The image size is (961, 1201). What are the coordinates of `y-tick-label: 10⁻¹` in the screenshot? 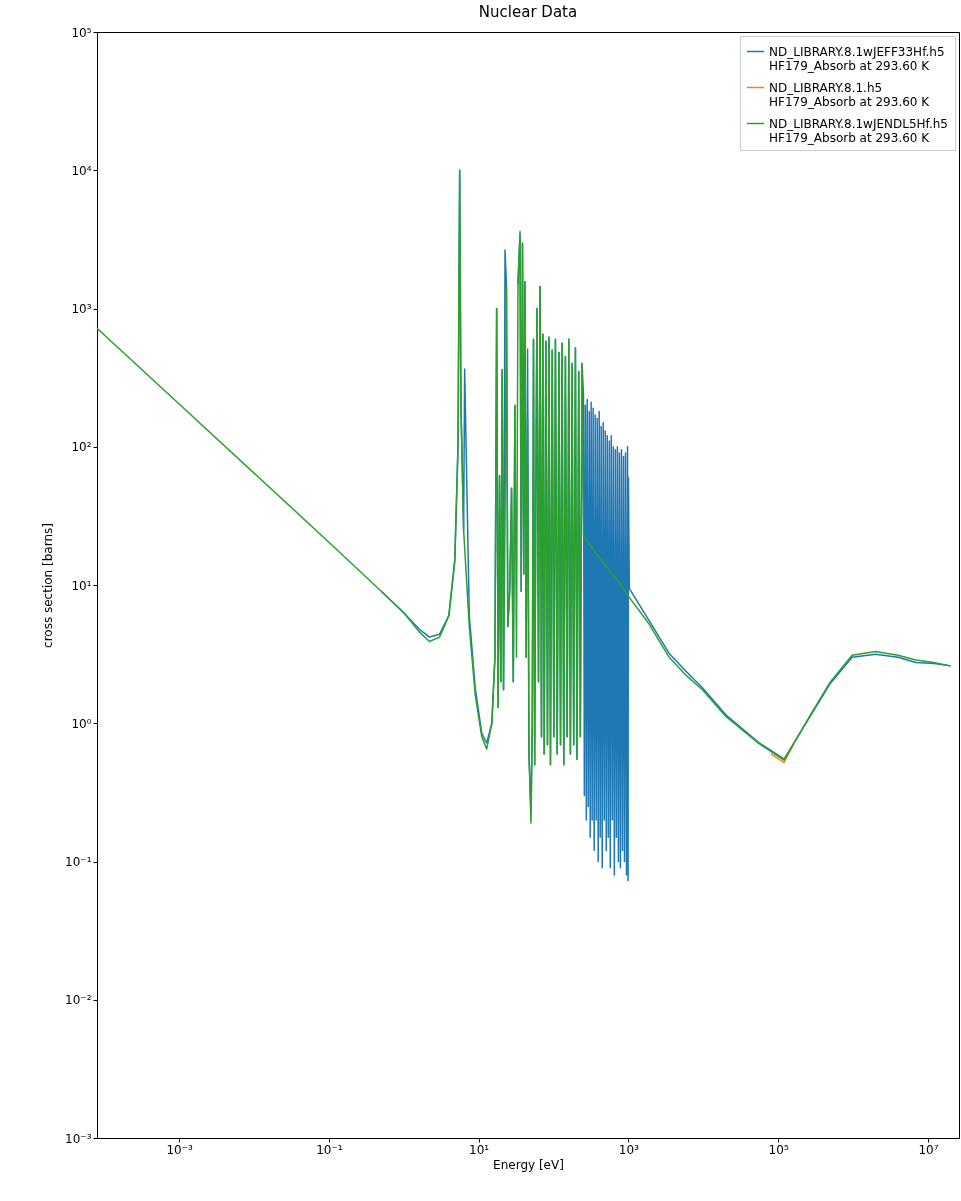 It's located at (78, 862).